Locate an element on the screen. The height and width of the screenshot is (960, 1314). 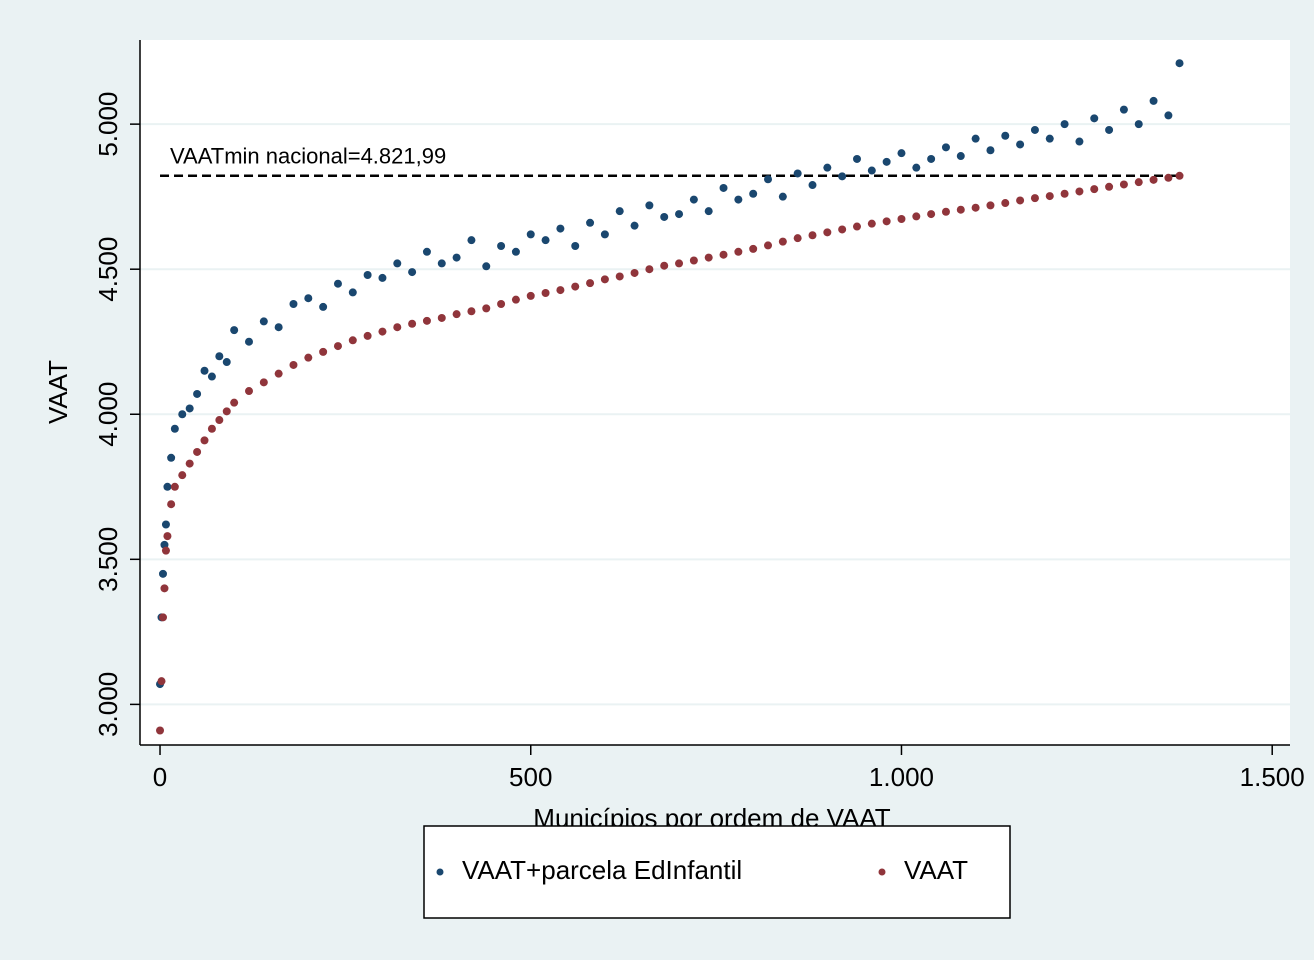
legend-marker is located at coordinates (440, 872).